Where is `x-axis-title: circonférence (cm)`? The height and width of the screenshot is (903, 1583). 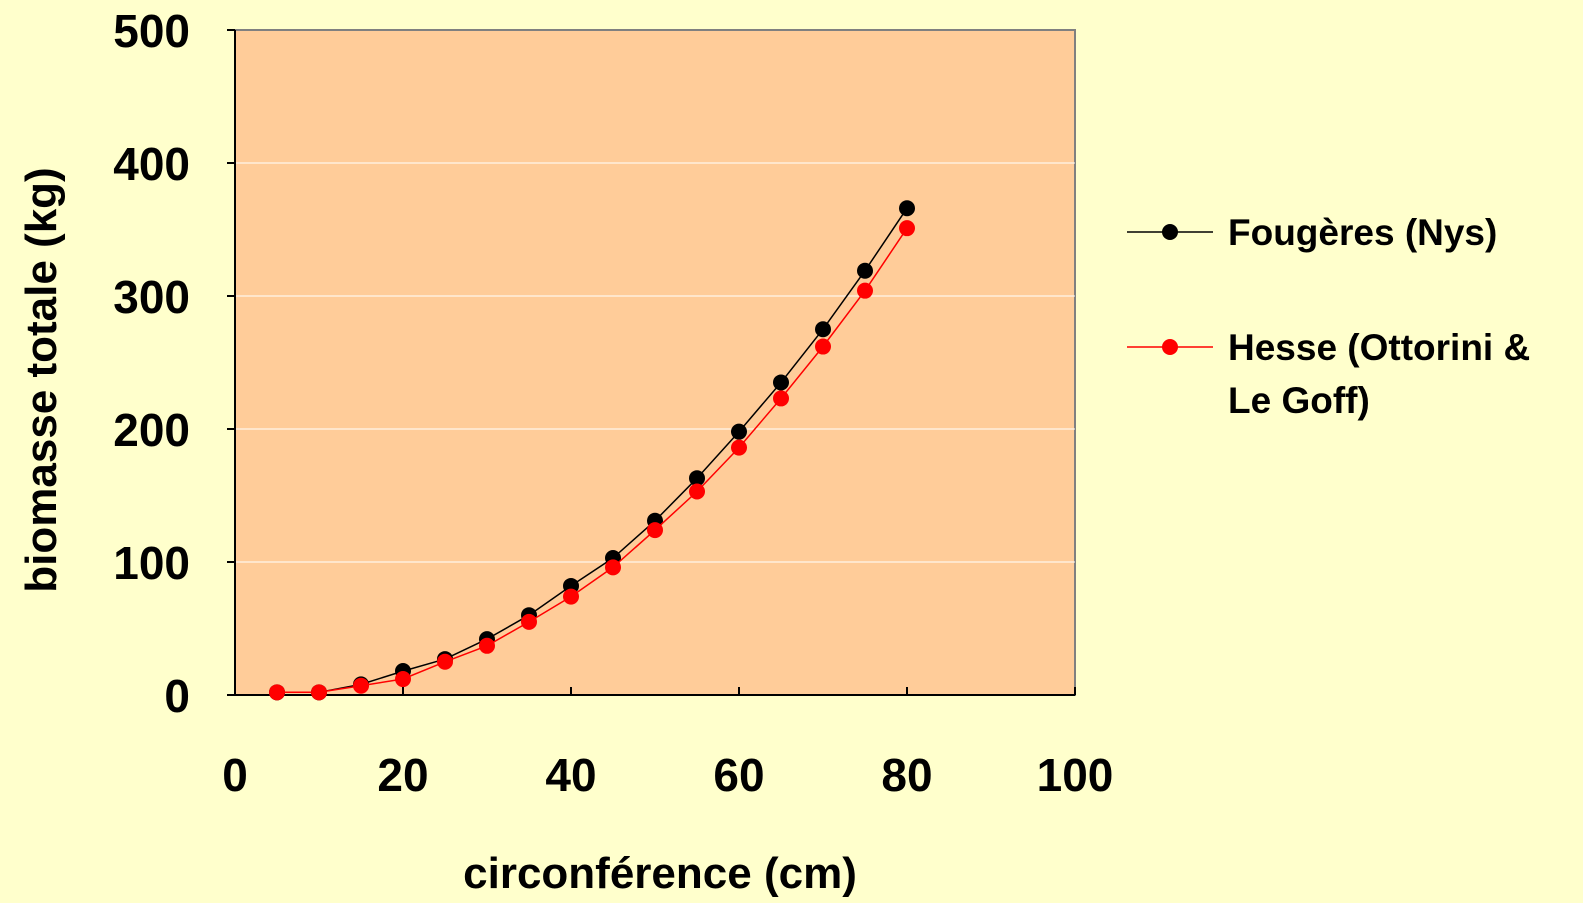 x-axis-title: circonférence (cm) is located at coordinates (660, 873).